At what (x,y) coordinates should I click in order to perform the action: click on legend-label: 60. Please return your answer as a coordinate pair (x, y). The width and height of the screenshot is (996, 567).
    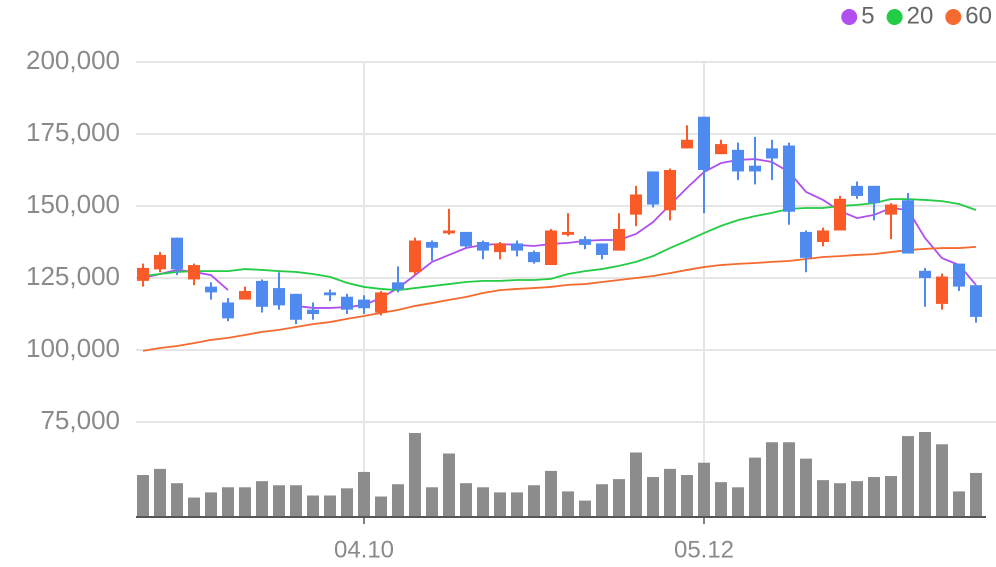
    Looking at the image, I should click on (978, 15).